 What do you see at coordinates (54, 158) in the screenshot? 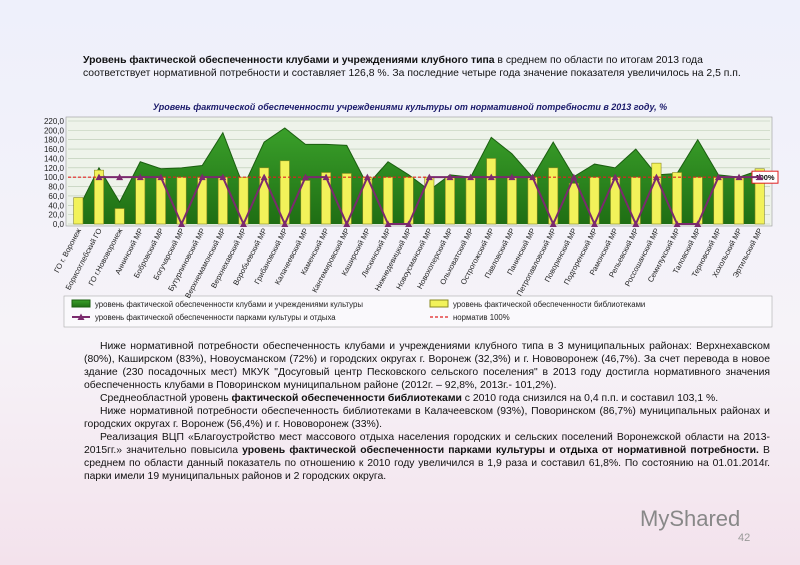
I see `y-tick-label: 140,0` at bounding box center [54, 158].